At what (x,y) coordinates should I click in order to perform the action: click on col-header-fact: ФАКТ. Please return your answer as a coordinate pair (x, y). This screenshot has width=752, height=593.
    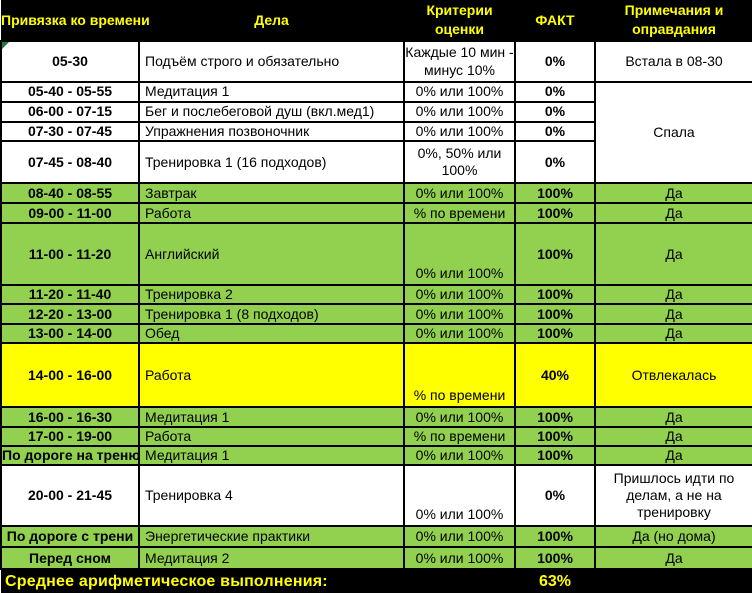
    Looking at the image, I should click on (555, 20).